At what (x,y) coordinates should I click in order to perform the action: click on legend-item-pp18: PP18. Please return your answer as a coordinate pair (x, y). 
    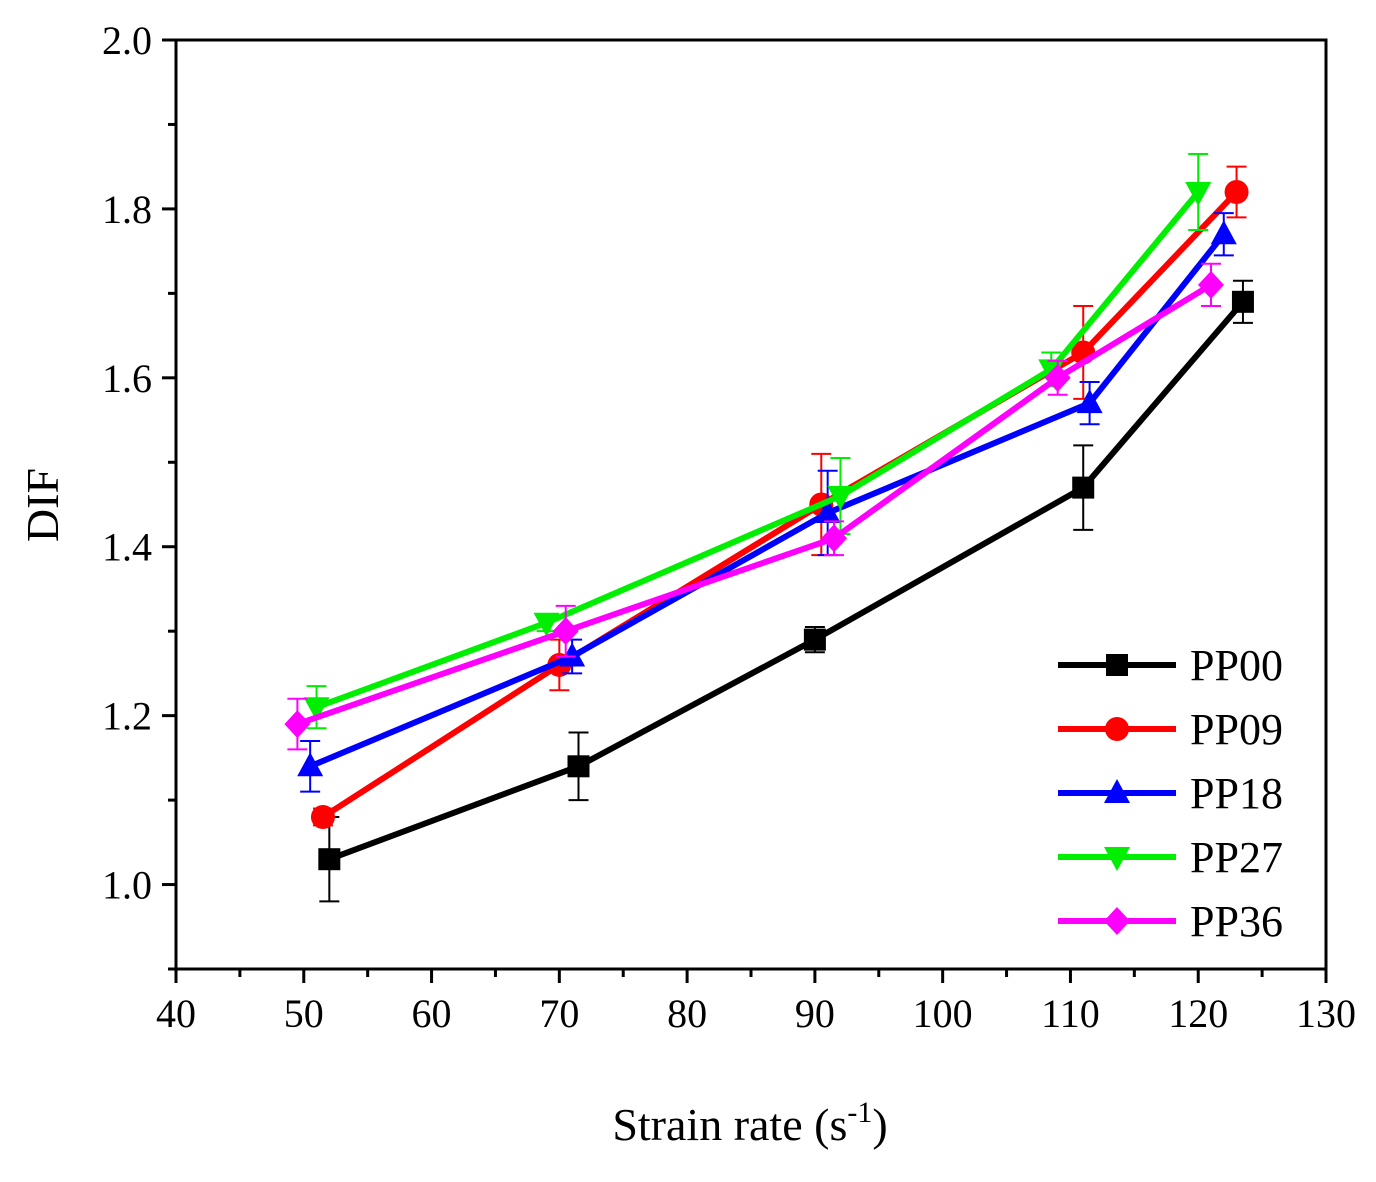
    Looking at the image, I should click on (1170, 793).